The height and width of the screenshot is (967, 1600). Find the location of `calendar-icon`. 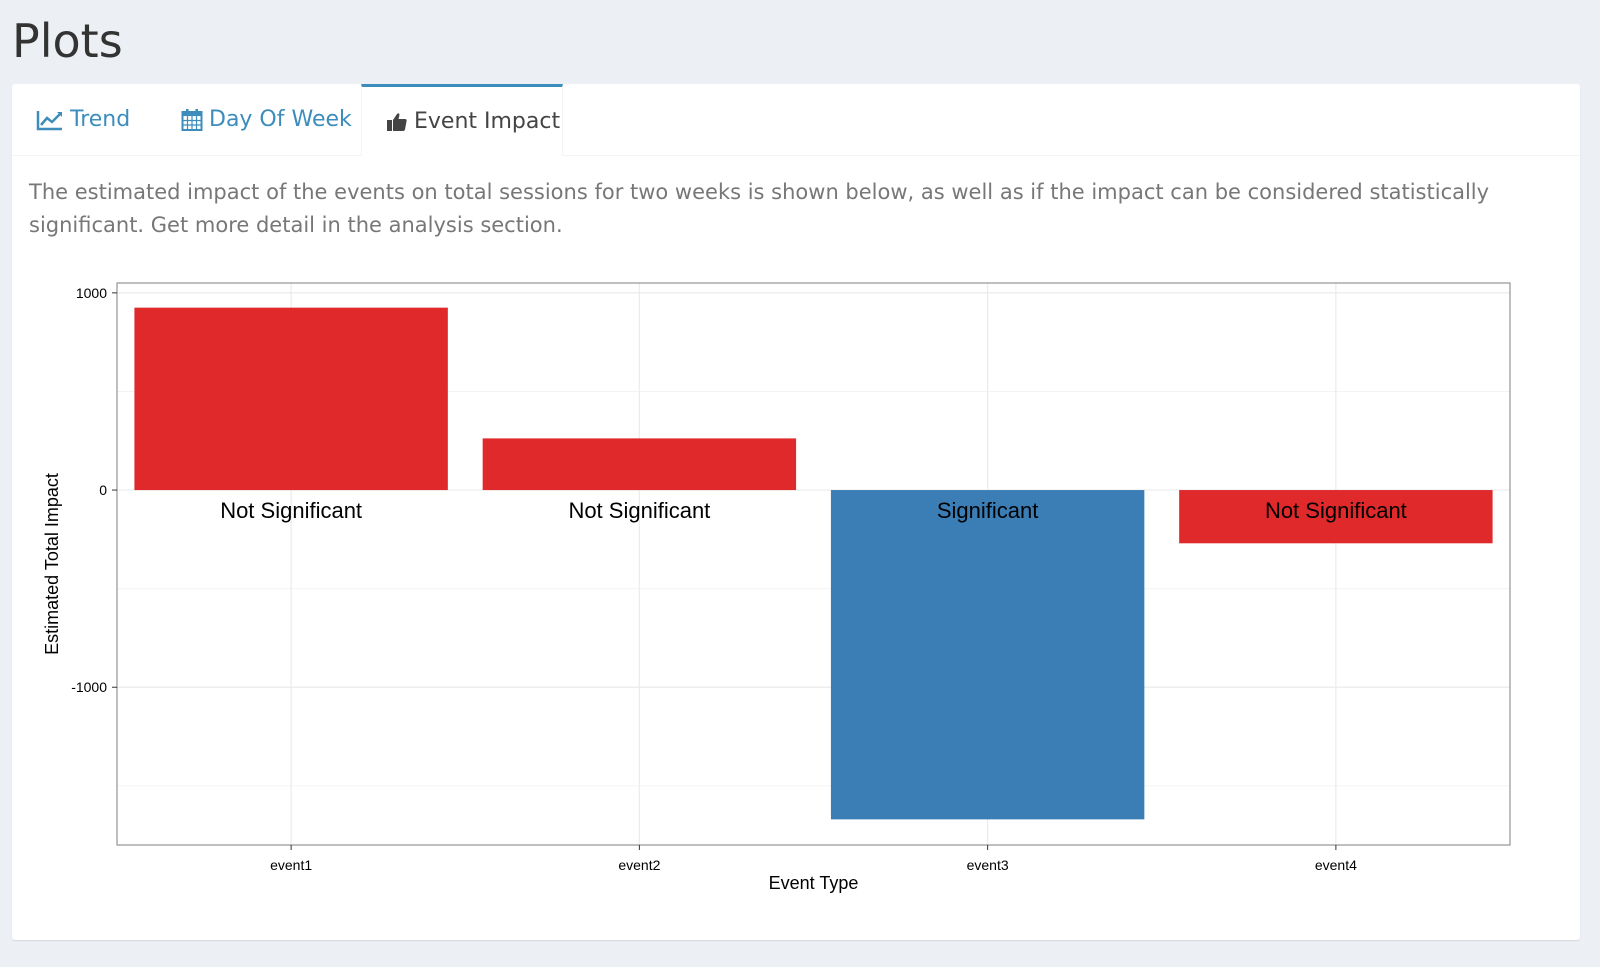

calendar-icon is located at coordinates (192, 119).